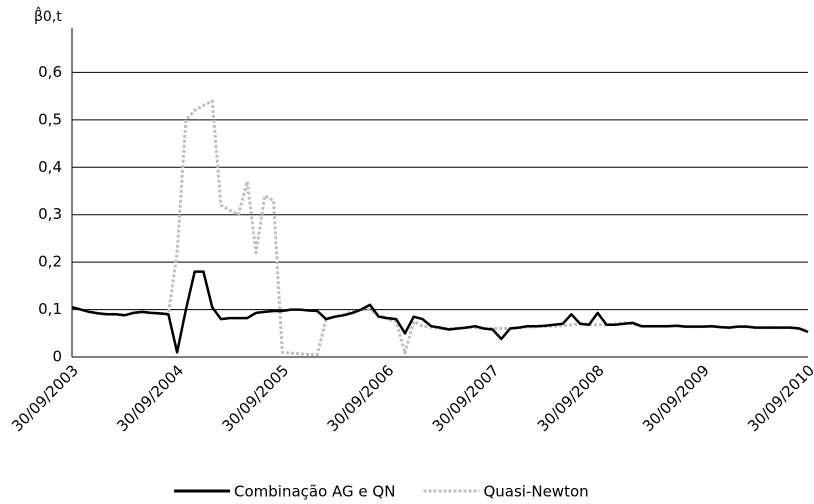 The height and width of the screenshot is (504, 814). I want to click on x-tick-label: 30/09/2010, so click(779, 398).